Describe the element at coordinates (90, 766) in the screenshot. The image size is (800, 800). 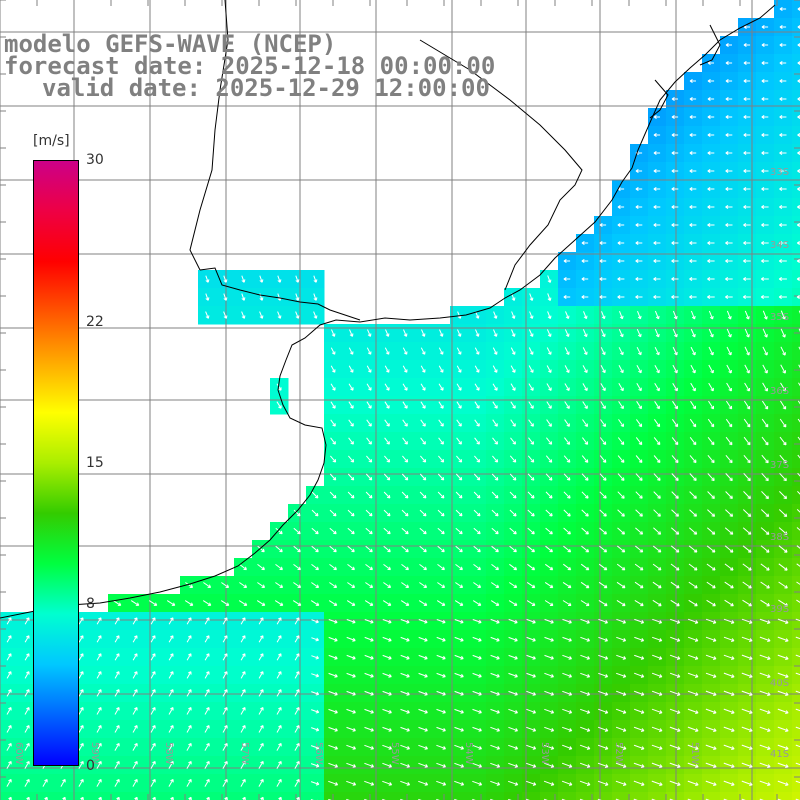
I see `colorbar-tick: 0` at that location.